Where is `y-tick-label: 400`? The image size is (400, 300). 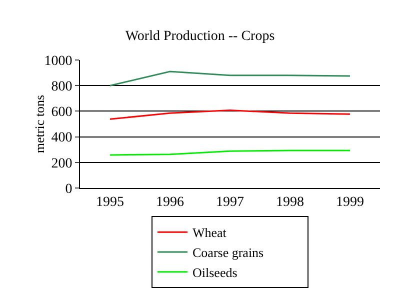 y-tick-label: 400 is located at coordinates (61, 138).